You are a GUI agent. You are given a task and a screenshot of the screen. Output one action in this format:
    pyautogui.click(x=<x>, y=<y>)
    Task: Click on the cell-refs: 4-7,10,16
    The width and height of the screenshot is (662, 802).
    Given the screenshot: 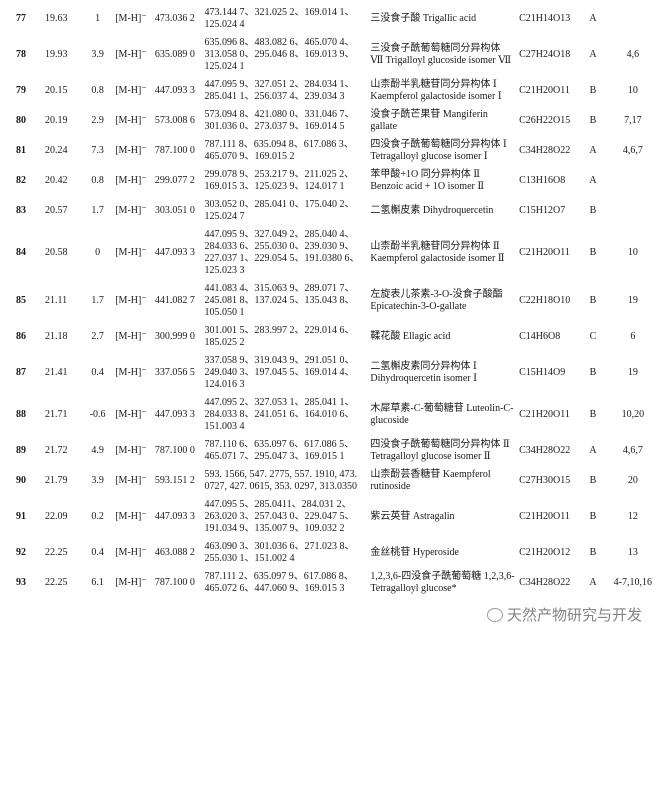 What is the action you would take?
    pyautogui.click(x=632, y=582)
    